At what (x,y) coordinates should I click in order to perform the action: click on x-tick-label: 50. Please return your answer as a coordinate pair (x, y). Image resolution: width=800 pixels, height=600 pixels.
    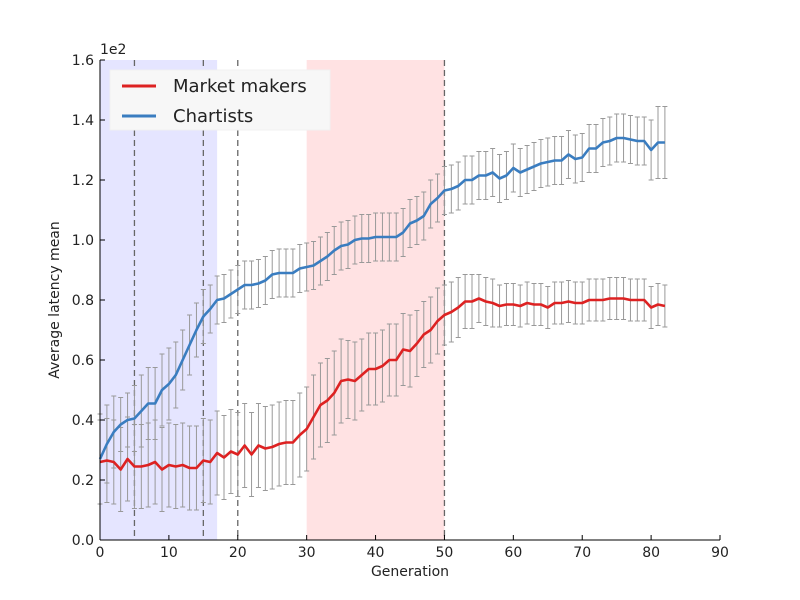
    Looking at the image, I should click on (445, 553).